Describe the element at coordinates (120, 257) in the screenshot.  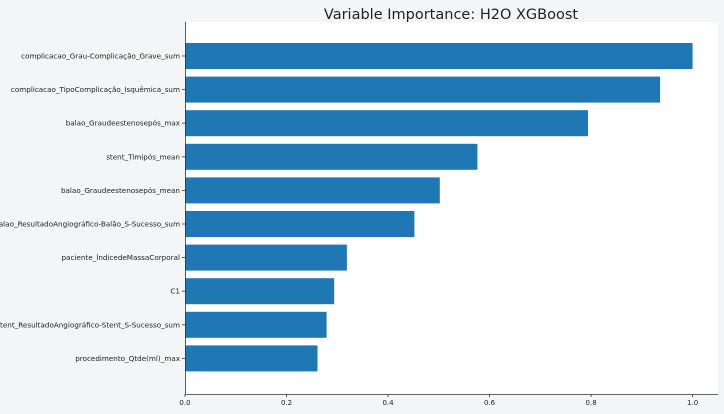
I see `category-label: paciente_ÍndicedeMassaCorporal` at that location.